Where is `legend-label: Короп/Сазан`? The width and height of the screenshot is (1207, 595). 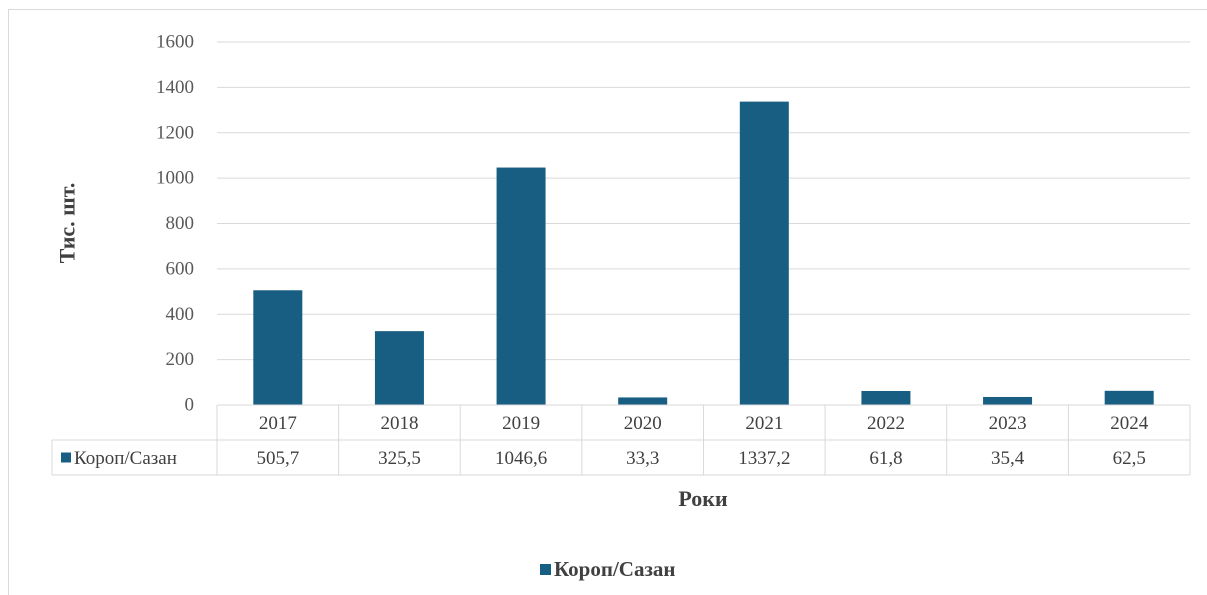
legend-label: Короп/Сазан is located at coordinates (615, 569).